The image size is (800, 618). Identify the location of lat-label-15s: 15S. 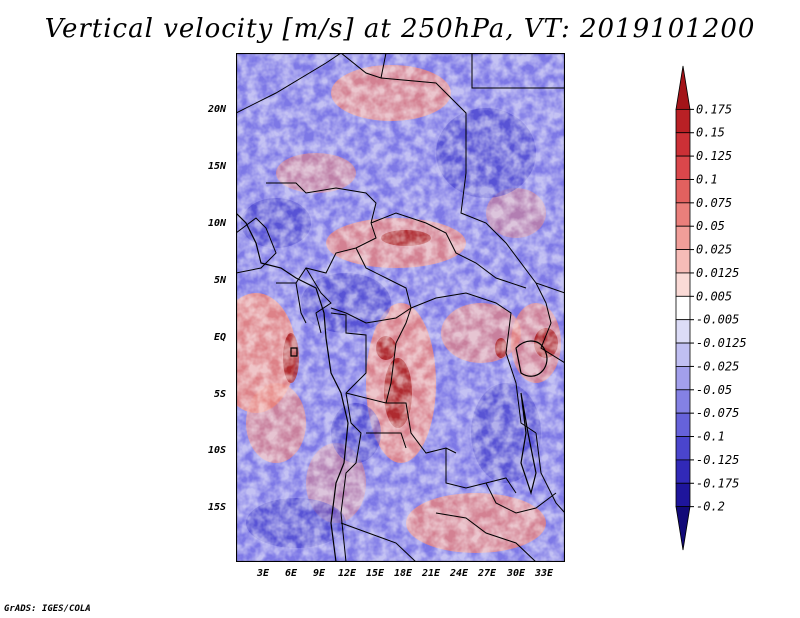
(217, 507).